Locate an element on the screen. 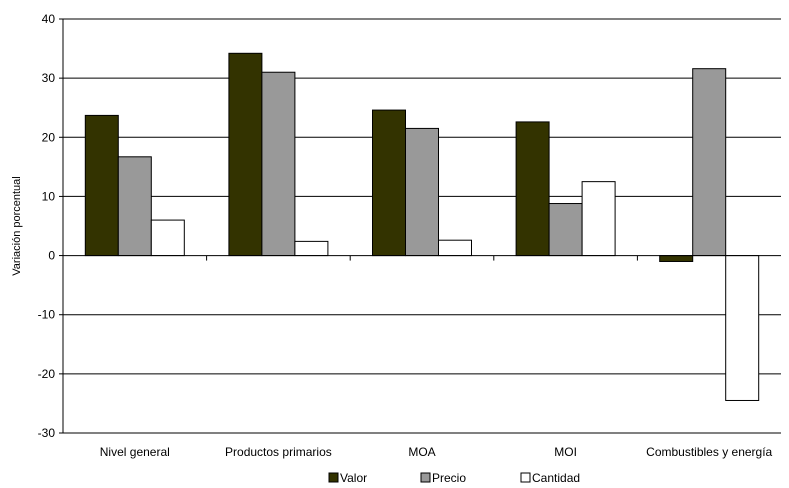 Image resolution: width=789 pixels, height=488 pixels. legend-swatch-cantidad is located at coordinates (525, 477).